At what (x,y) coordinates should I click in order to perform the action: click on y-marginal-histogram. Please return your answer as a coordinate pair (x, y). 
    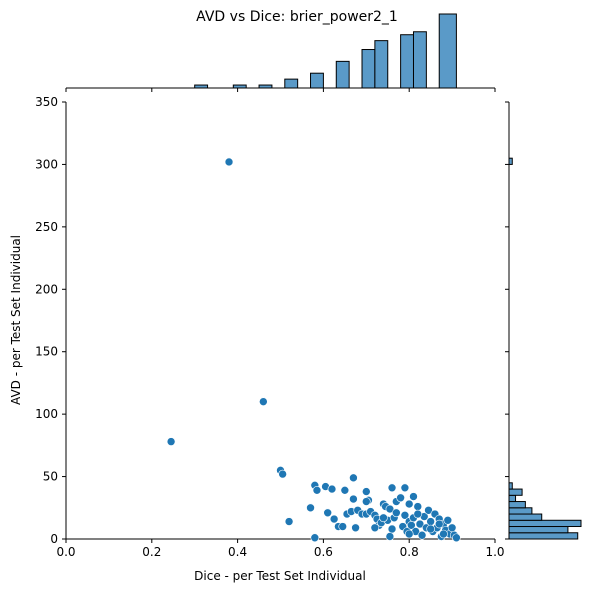
    Looking at the image, I should click on (545, 348).